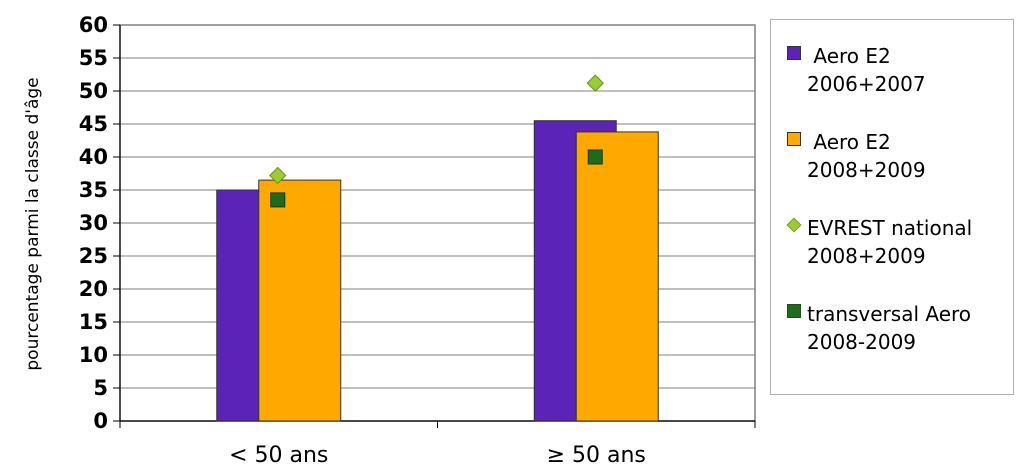 This screenshot has width=1017, height=470. I want to click on legend-label: Aero E2 2006+2007, so click(866, 70).